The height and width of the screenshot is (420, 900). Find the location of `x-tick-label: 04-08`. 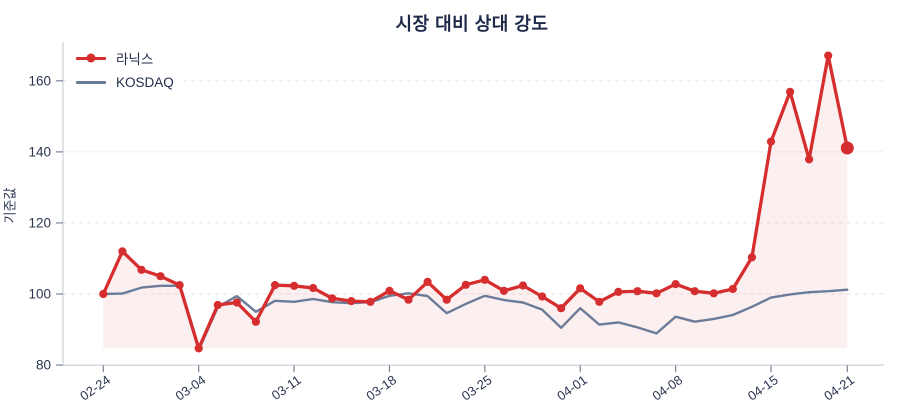

x-tick-label: 04-08 is located at coordinates (667, 387).